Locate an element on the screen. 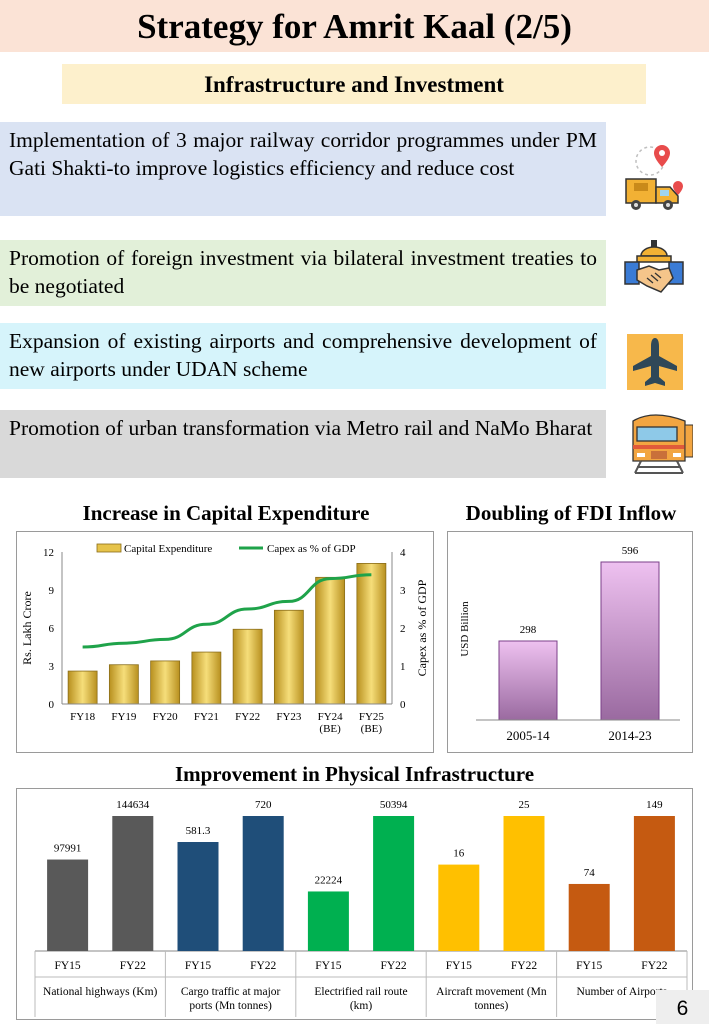 Image resolution: width=709 pixels, height=1028 pixels. legend-label-capex: Capital Expenditure is located at coordinates (168, 549).